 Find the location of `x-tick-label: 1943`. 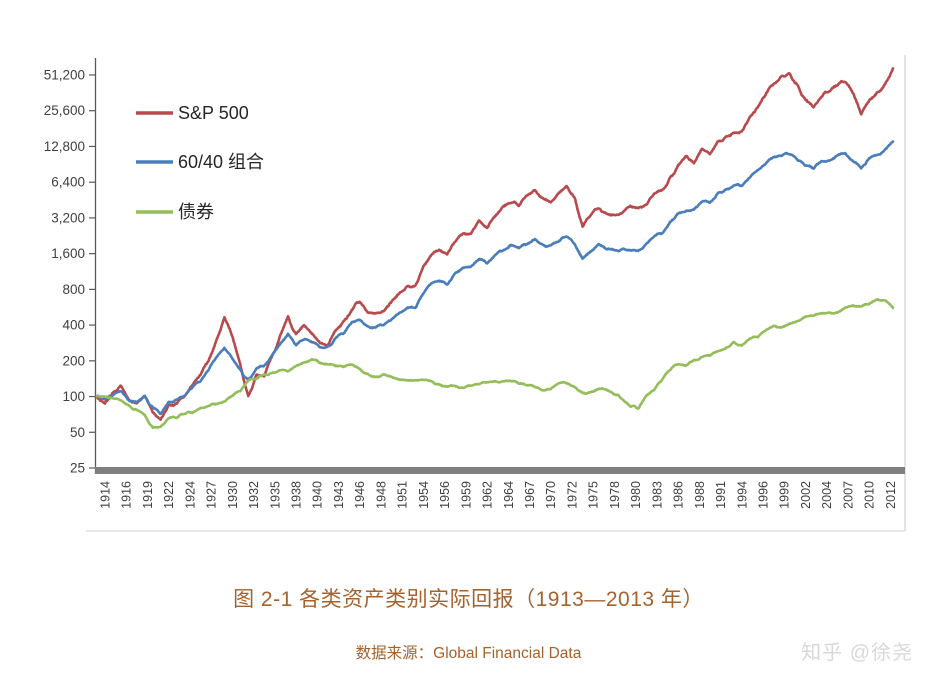

x-tick-label: 1943 is located at coordinates (339, 495).